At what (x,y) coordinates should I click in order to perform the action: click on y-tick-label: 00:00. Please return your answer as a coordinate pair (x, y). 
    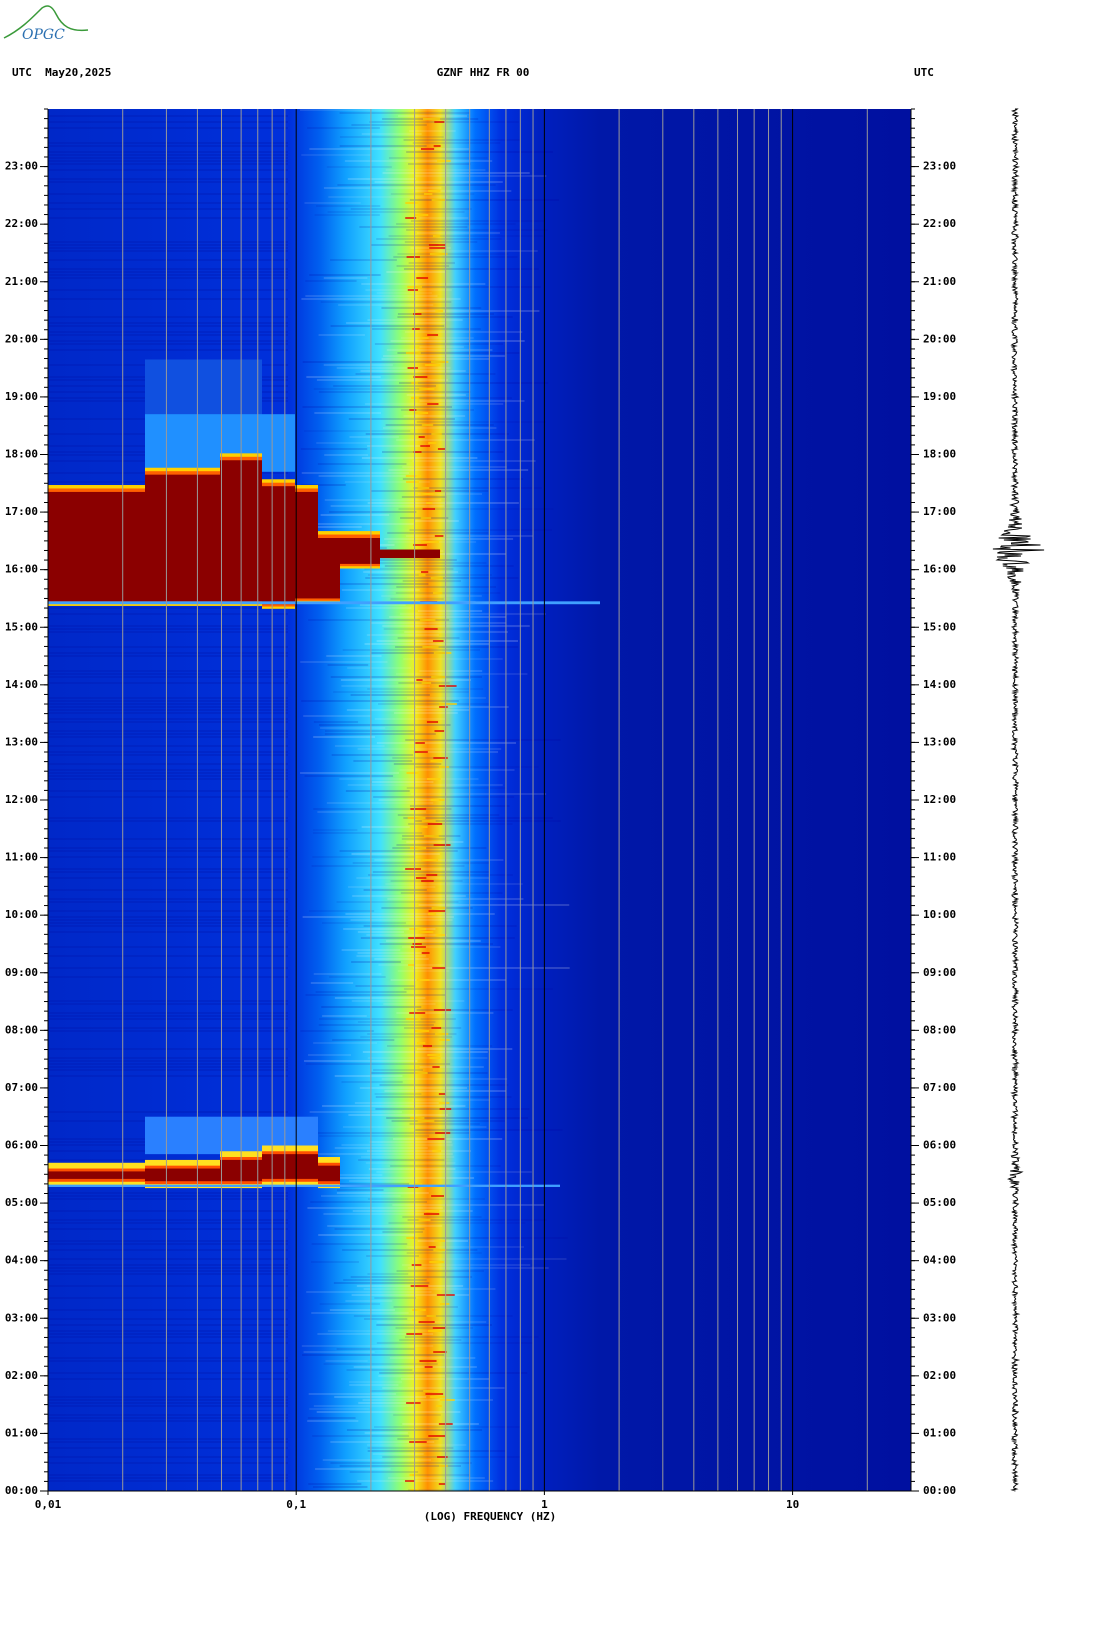
    Looking at the image, I should click on (939, 1490).